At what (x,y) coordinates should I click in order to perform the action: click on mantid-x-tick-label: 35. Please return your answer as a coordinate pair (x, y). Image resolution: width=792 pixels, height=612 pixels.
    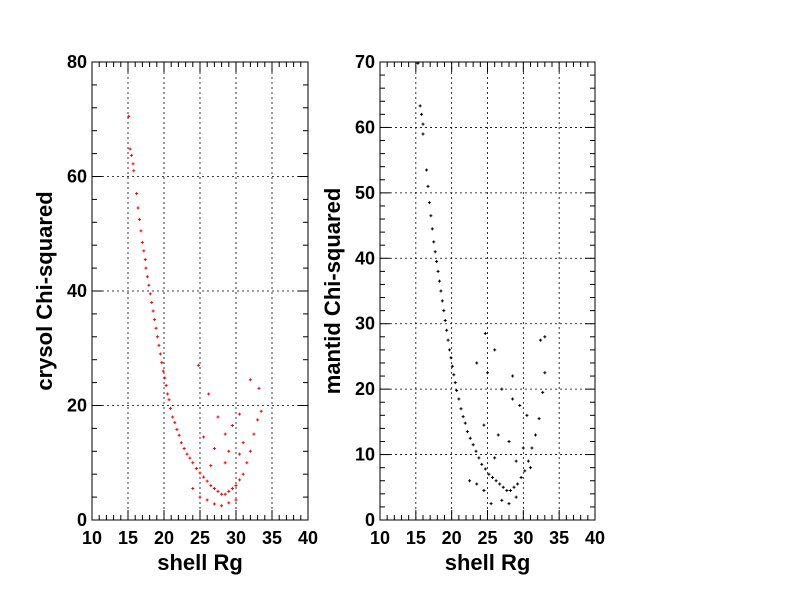
    Looking at the image, I should click on (559, 538).